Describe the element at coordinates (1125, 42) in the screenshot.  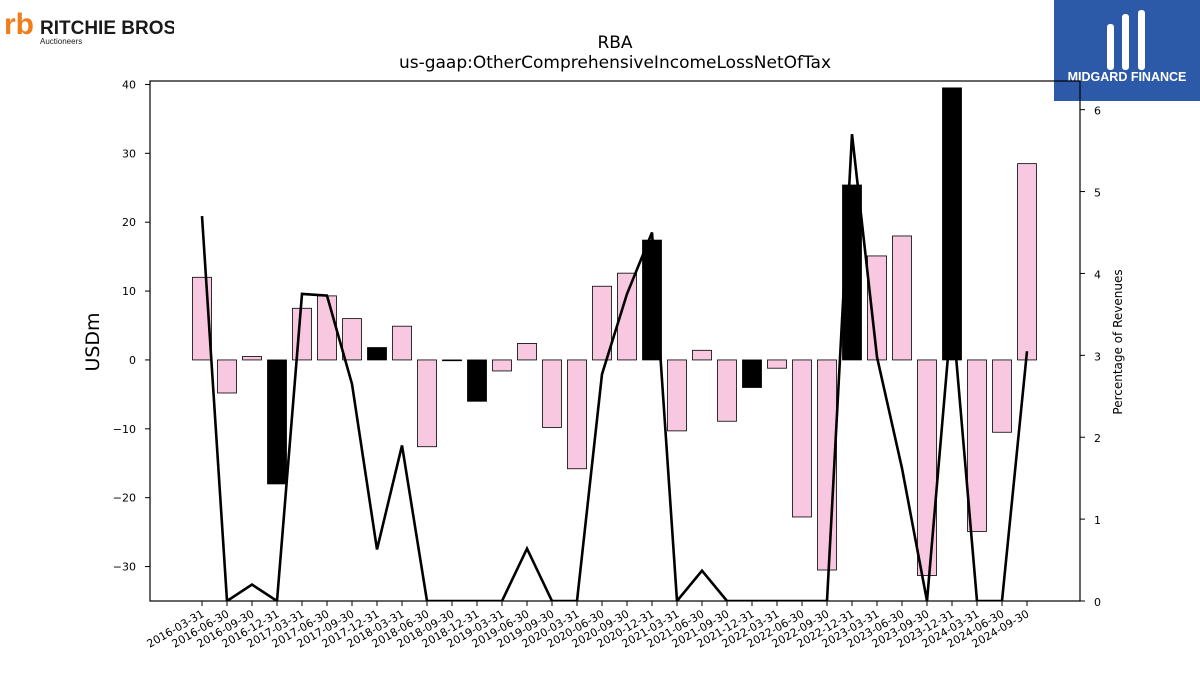
I see `midgard-mark-mid` at that location.